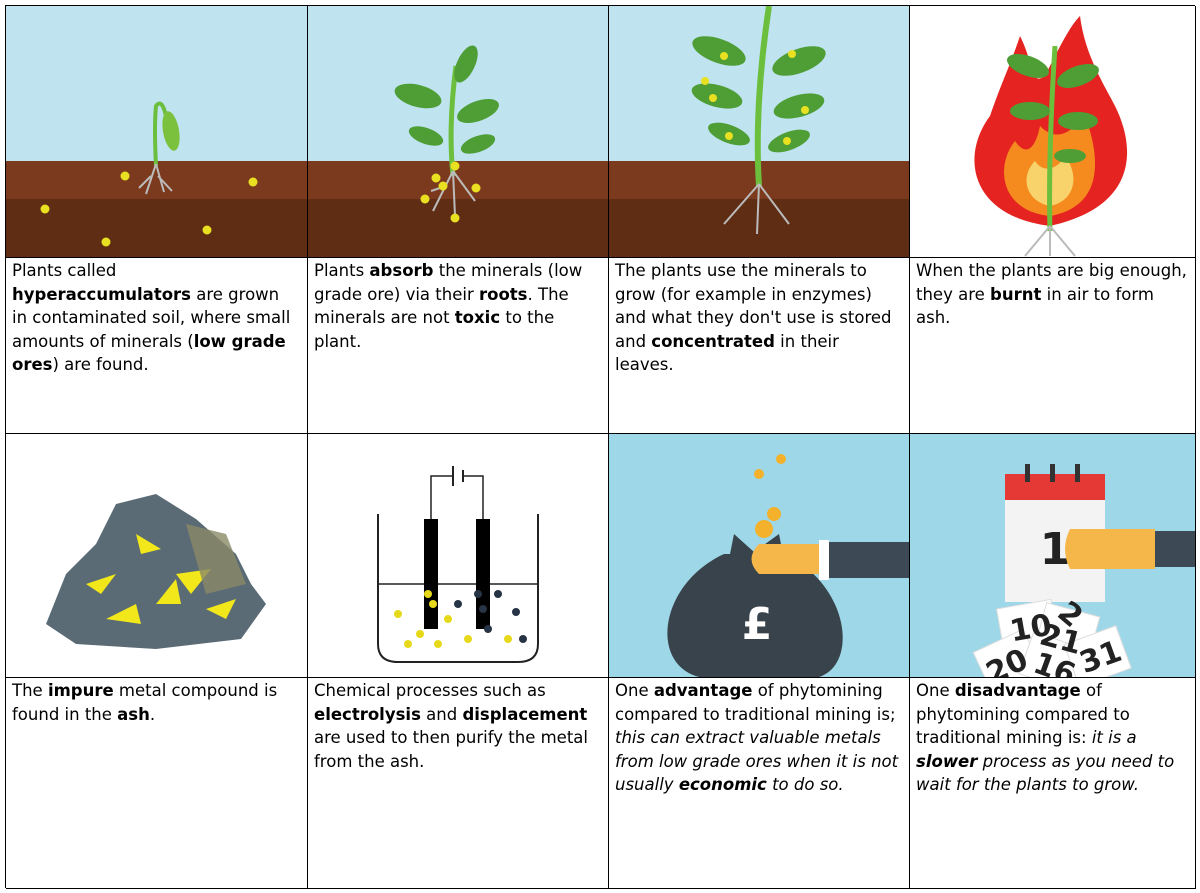 This screenshot has width=1200, height=893. Describe the element at coordinates (401, 270) in the screenshot. I see `text-run: absorb` at that location.